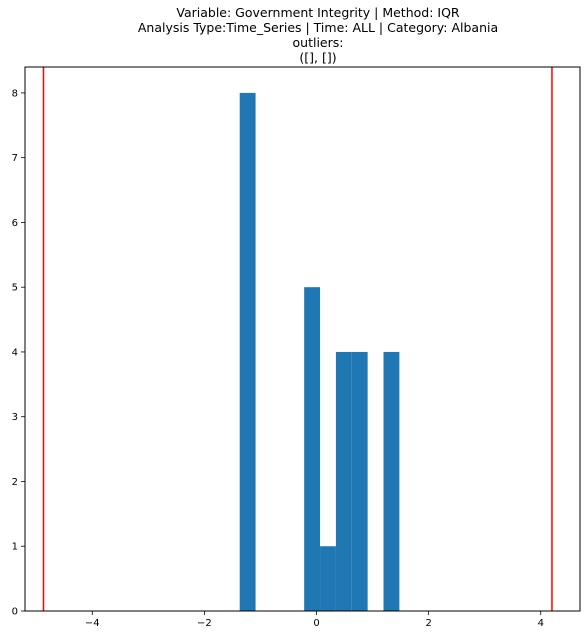 This screenshot has width=585, height=635. Describe the element at coordinates (317, 57) in the screenshot. I see `title-line-4: ([], [])` at that location.